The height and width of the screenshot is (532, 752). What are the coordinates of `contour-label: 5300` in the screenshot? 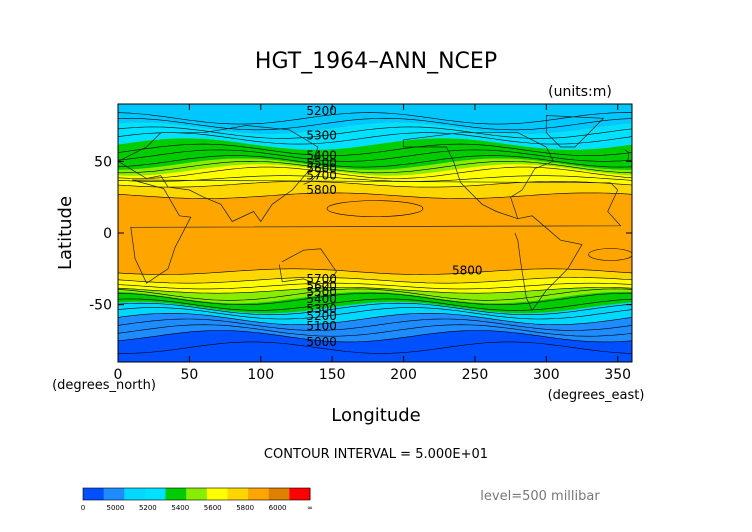 It's located at (321, 309).